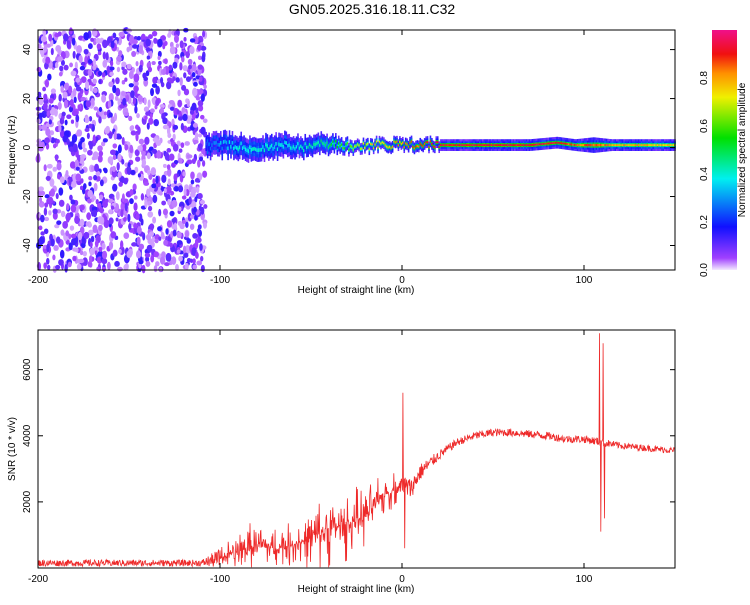 The width and height of the screenshot is (750, 605). What do you see at coordinates (27, 435) in the screenshot?
I see `y-tick-label: 4000` at bounding box center [27, 435].